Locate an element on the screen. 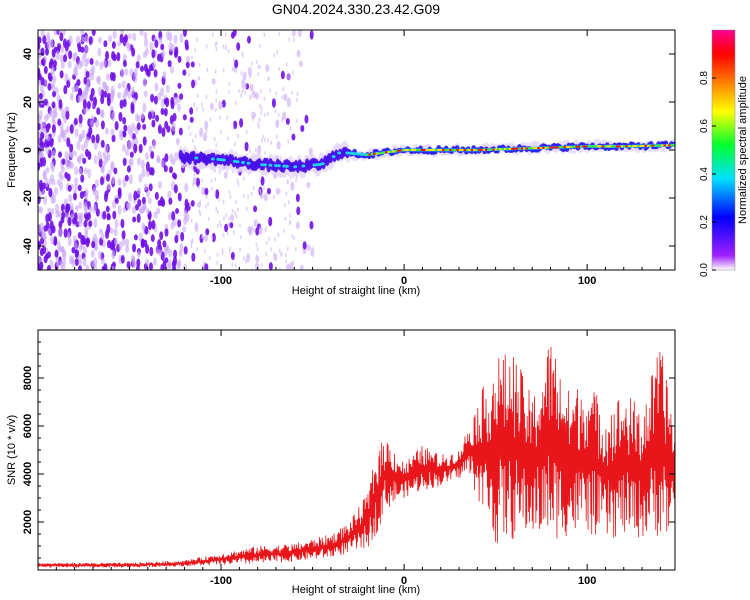 Image resolution: width=750 pixels, height=600 pixels. y-tick-label: 20 is located at coordinates (28, 102).